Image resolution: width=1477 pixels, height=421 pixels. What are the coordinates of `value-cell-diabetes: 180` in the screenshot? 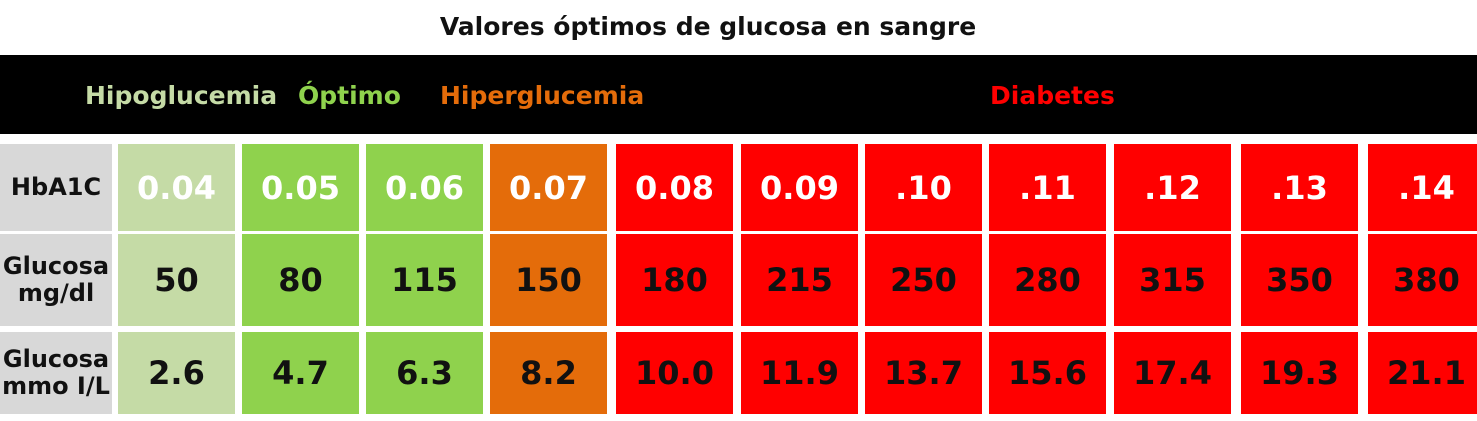 It's located at (674, 280).